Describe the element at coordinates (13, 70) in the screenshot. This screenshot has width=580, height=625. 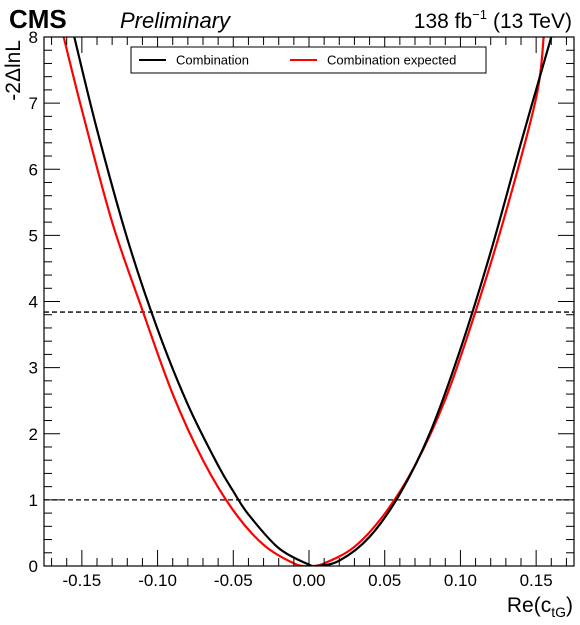
I see `y-axis-title: -2ΔlnL` at that location.